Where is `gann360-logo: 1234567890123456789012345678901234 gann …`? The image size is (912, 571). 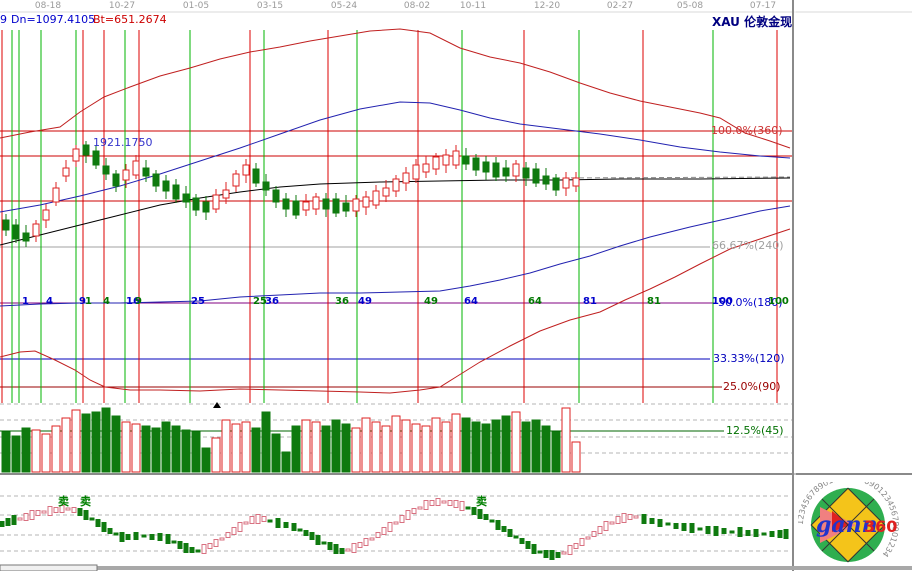
gann360-logo: 1234567890123456789012345678901234 gann … is located at coordinates (849, 522).